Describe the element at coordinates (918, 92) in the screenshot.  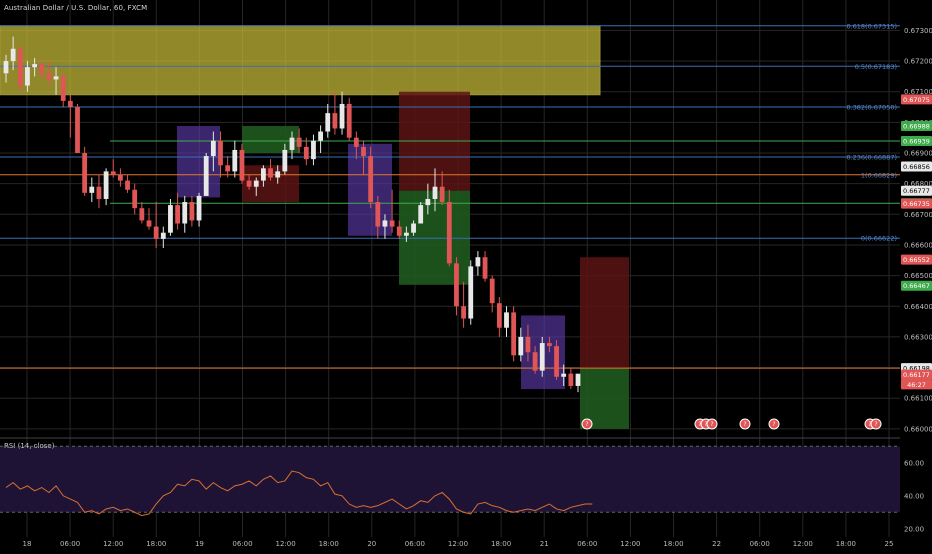
I see `price-tick-label: 0.67100` at that location.